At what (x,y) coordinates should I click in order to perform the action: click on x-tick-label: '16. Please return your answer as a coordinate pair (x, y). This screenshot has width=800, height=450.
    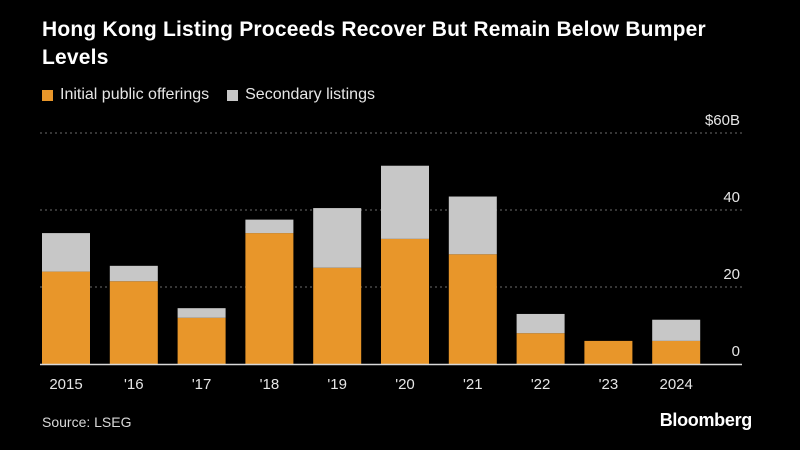
    Looking at the image, I should click on (134, 384).